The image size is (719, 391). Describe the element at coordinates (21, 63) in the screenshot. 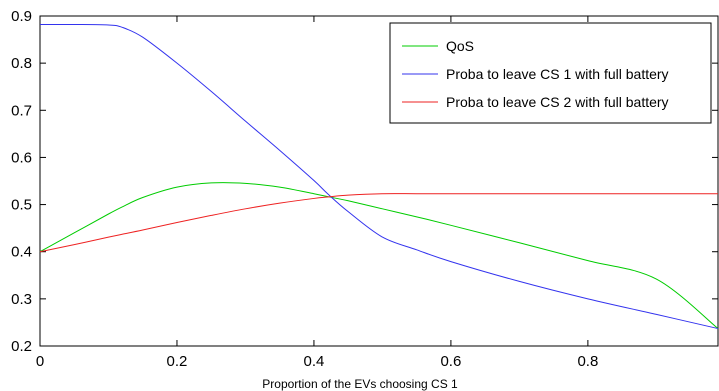

I see `y-tick-label: 0.8` at that location.